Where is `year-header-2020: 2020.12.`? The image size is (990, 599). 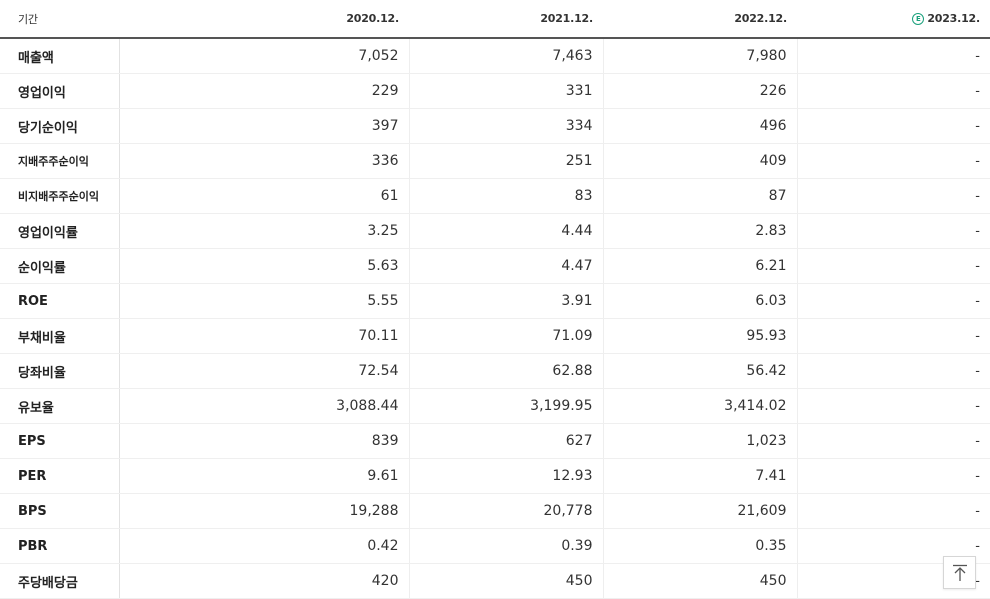 year-header-2020: 2020.12. is located at coordinates (264, 19).